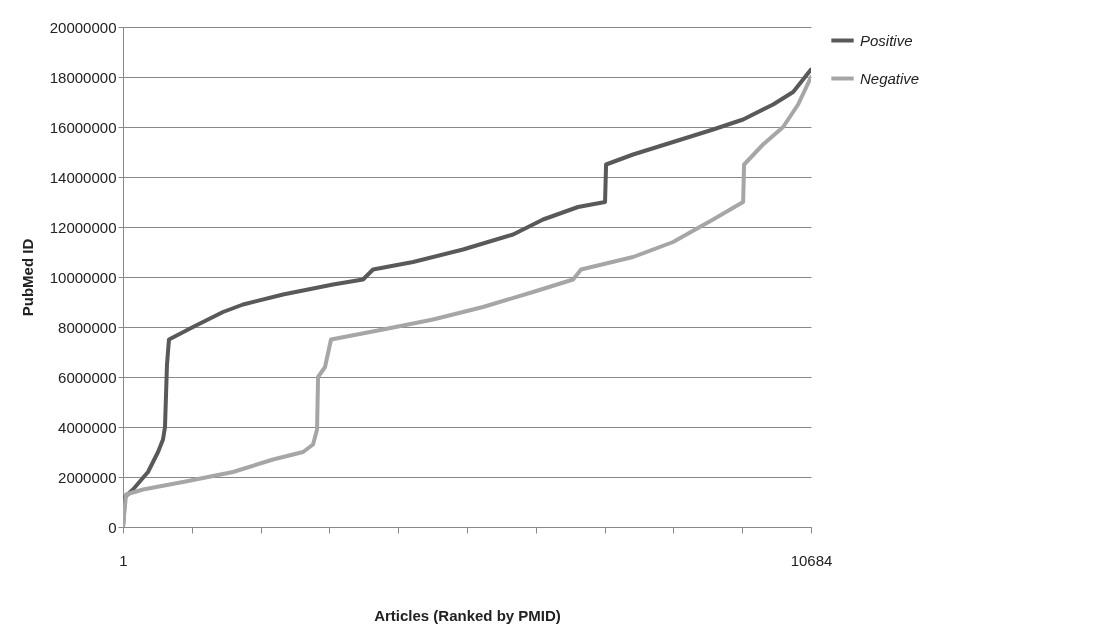  I want to click on y-tick-label: 20000000, so click(83, 27).